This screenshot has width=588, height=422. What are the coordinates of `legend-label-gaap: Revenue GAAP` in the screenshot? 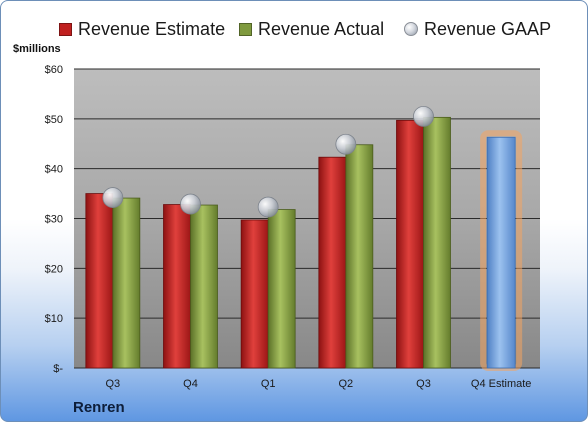 It's located at (488, 28).